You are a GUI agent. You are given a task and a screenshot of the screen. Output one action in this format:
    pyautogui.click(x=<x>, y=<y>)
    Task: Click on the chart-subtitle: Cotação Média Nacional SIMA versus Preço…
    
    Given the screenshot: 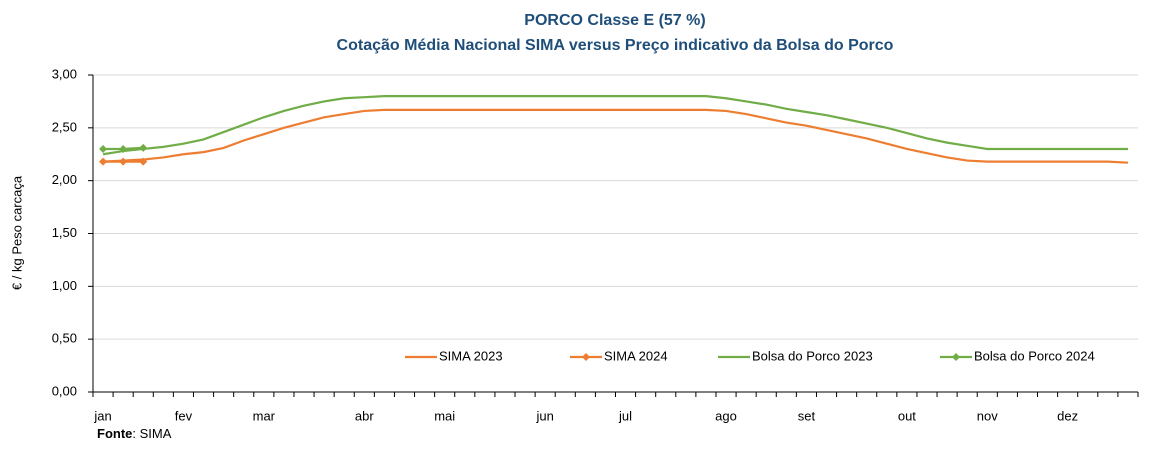 What is the action you would take?
    pyautogui.click(x=615, y=45)
    